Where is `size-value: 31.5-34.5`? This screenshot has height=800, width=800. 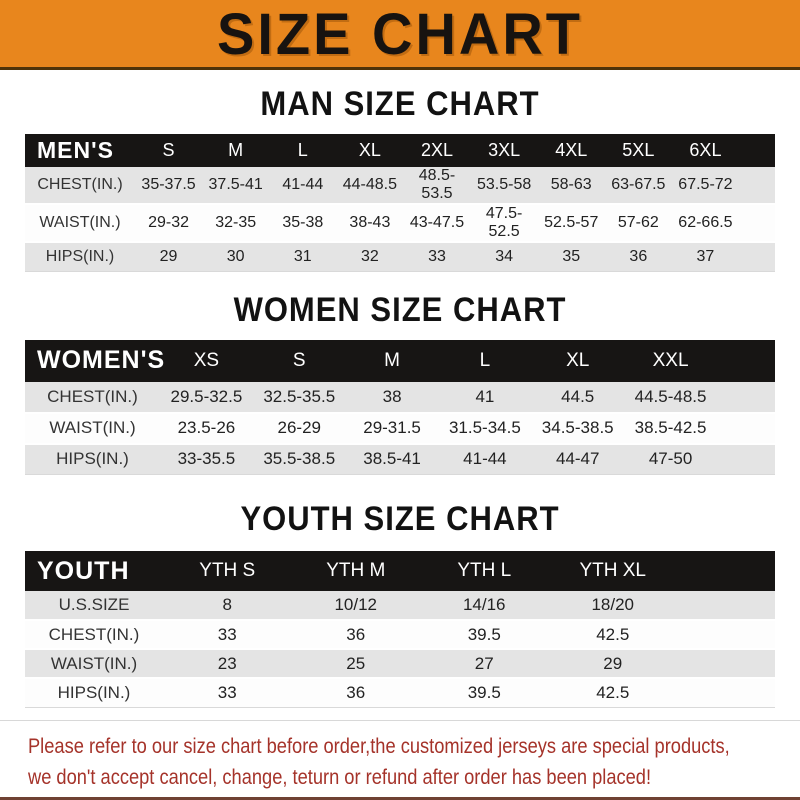
size-value: 31.5-34.5 is located at coordinates (485, 428).